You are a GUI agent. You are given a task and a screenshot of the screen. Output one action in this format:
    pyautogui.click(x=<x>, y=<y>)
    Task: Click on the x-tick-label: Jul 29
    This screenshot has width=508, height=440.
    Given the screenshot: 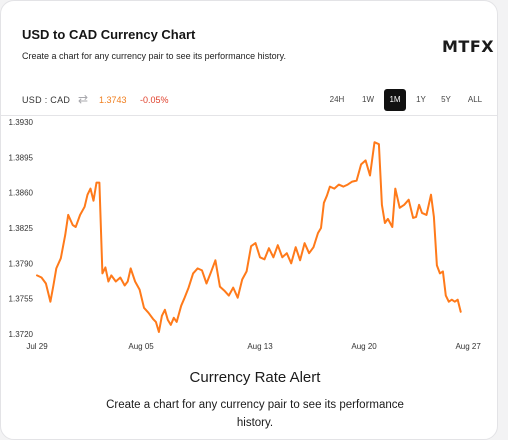 What is the action you would take?
    pyautogui.click(x=37, y=346)
    